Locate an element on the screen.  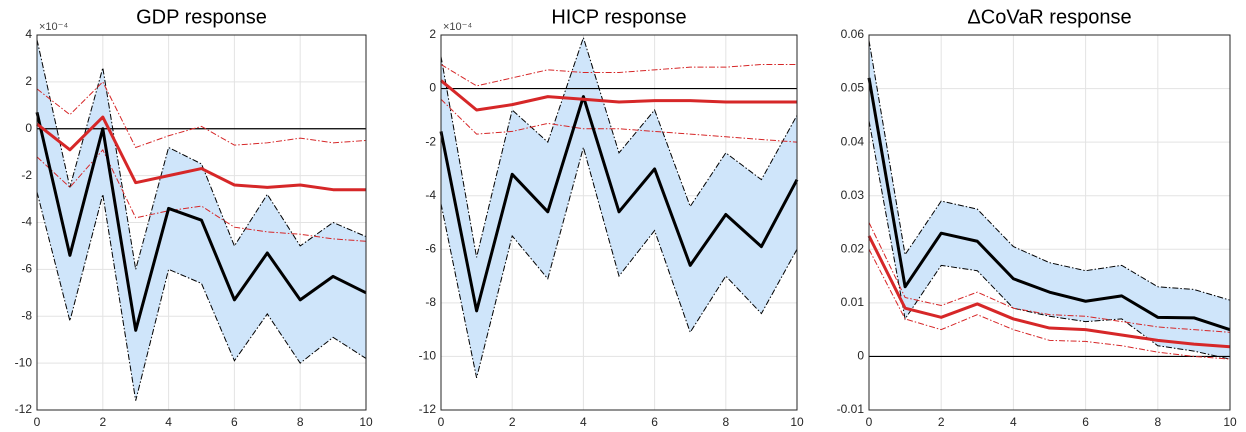
y-tick-label: 4 is located at coordinates (28, 34).